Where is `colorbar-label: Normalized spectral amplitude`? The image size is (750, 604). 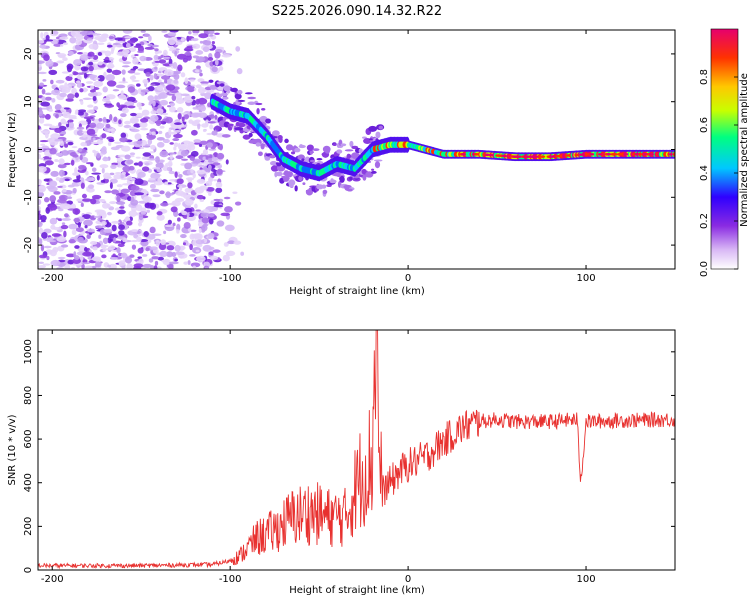 colorbar-label: Normalized spectral amplitude is located at coordinates (744, 150).